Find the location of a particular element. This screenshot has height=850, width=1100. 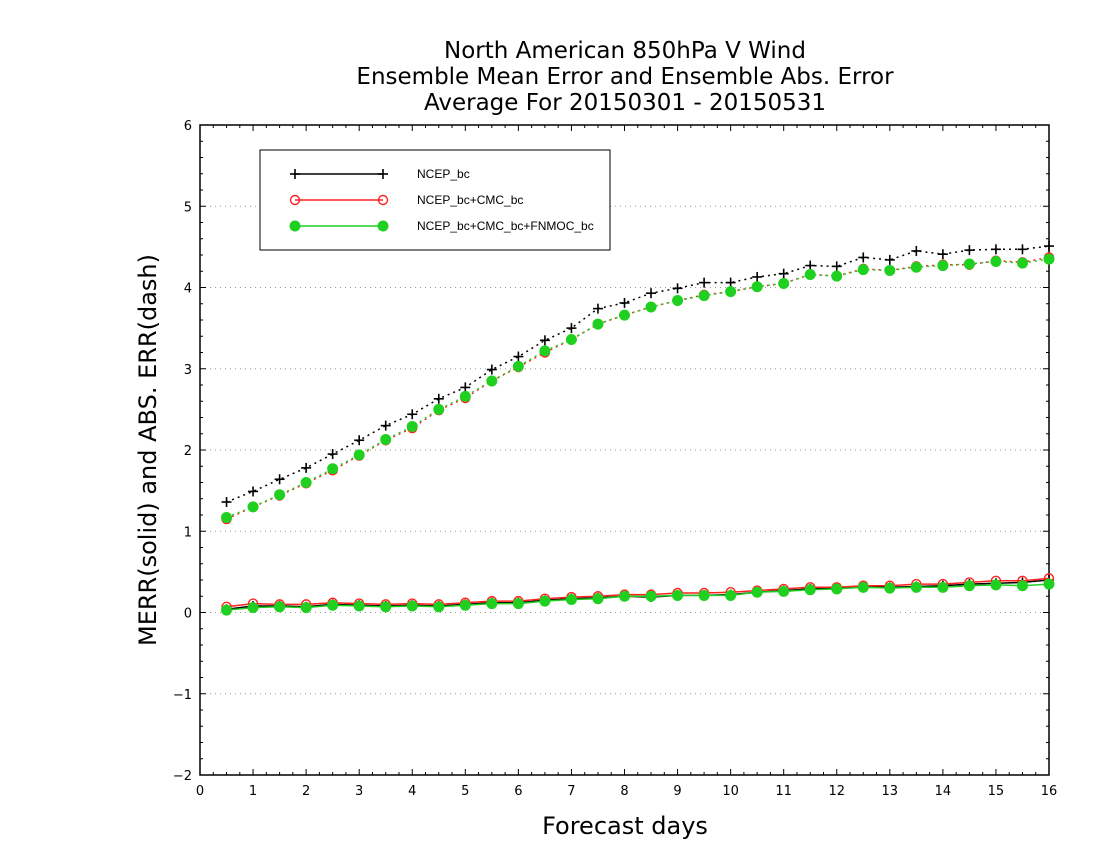

x-tick-label: 9 is located at coordinates (677, 791).